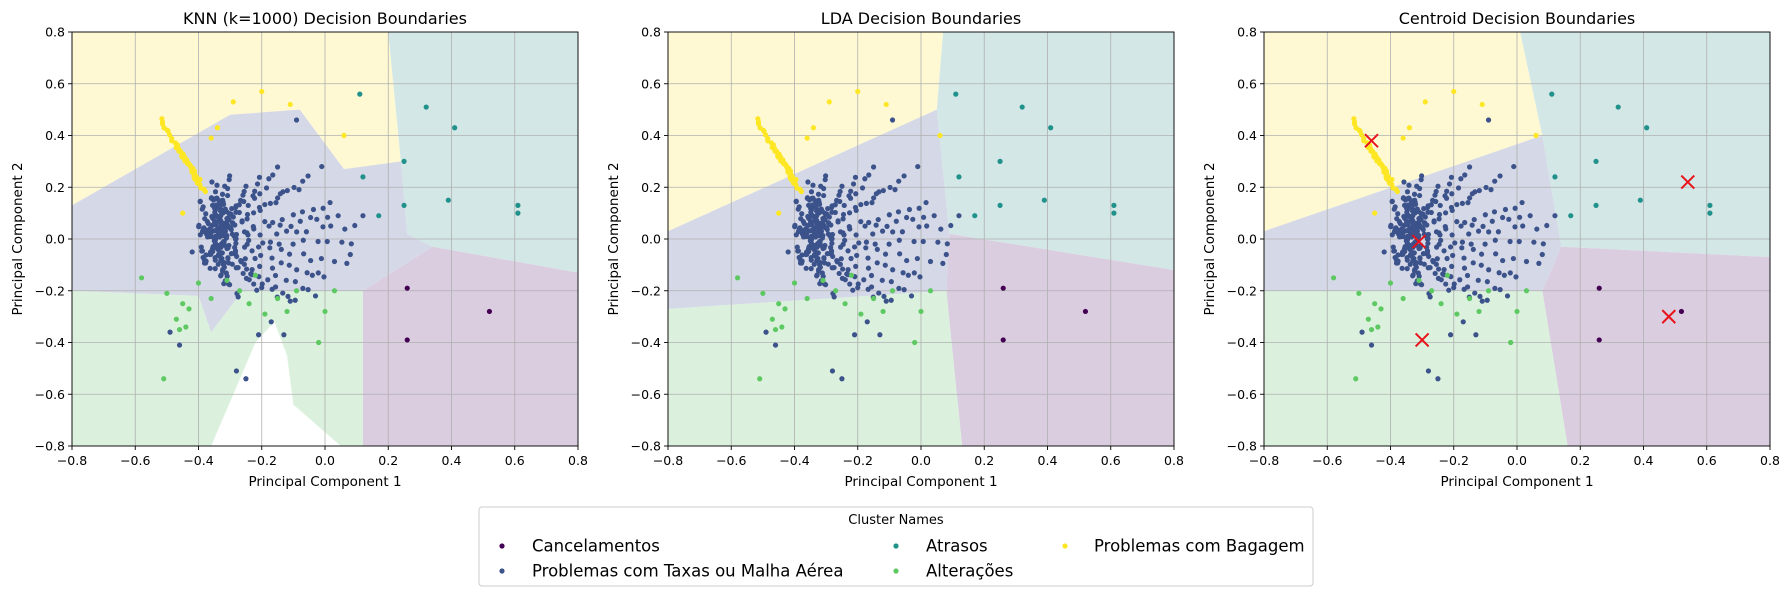 Image resolution: width=1790 pixels, height=596 pixels. Describe the element at coordinates (1199, 546) in the screenshot. I see `legend-label: Problemas com Bagagem` at that location.